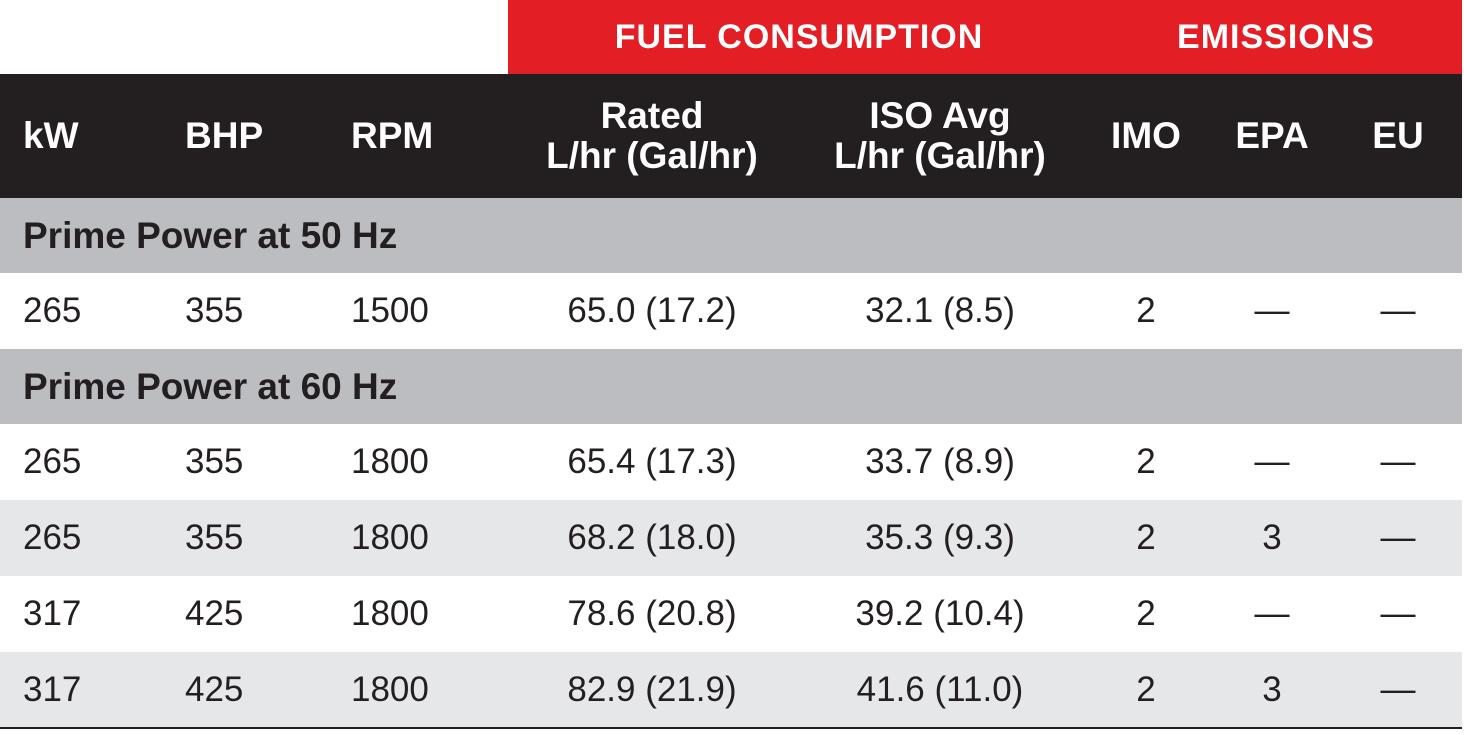 The width and height of the screenshot is (1464, 735). What do you see at coordinates (940, 613) in the screenshot?
I see `cell-iso-avg: 39.2 (10.4)` at bounding box center [940, 613].